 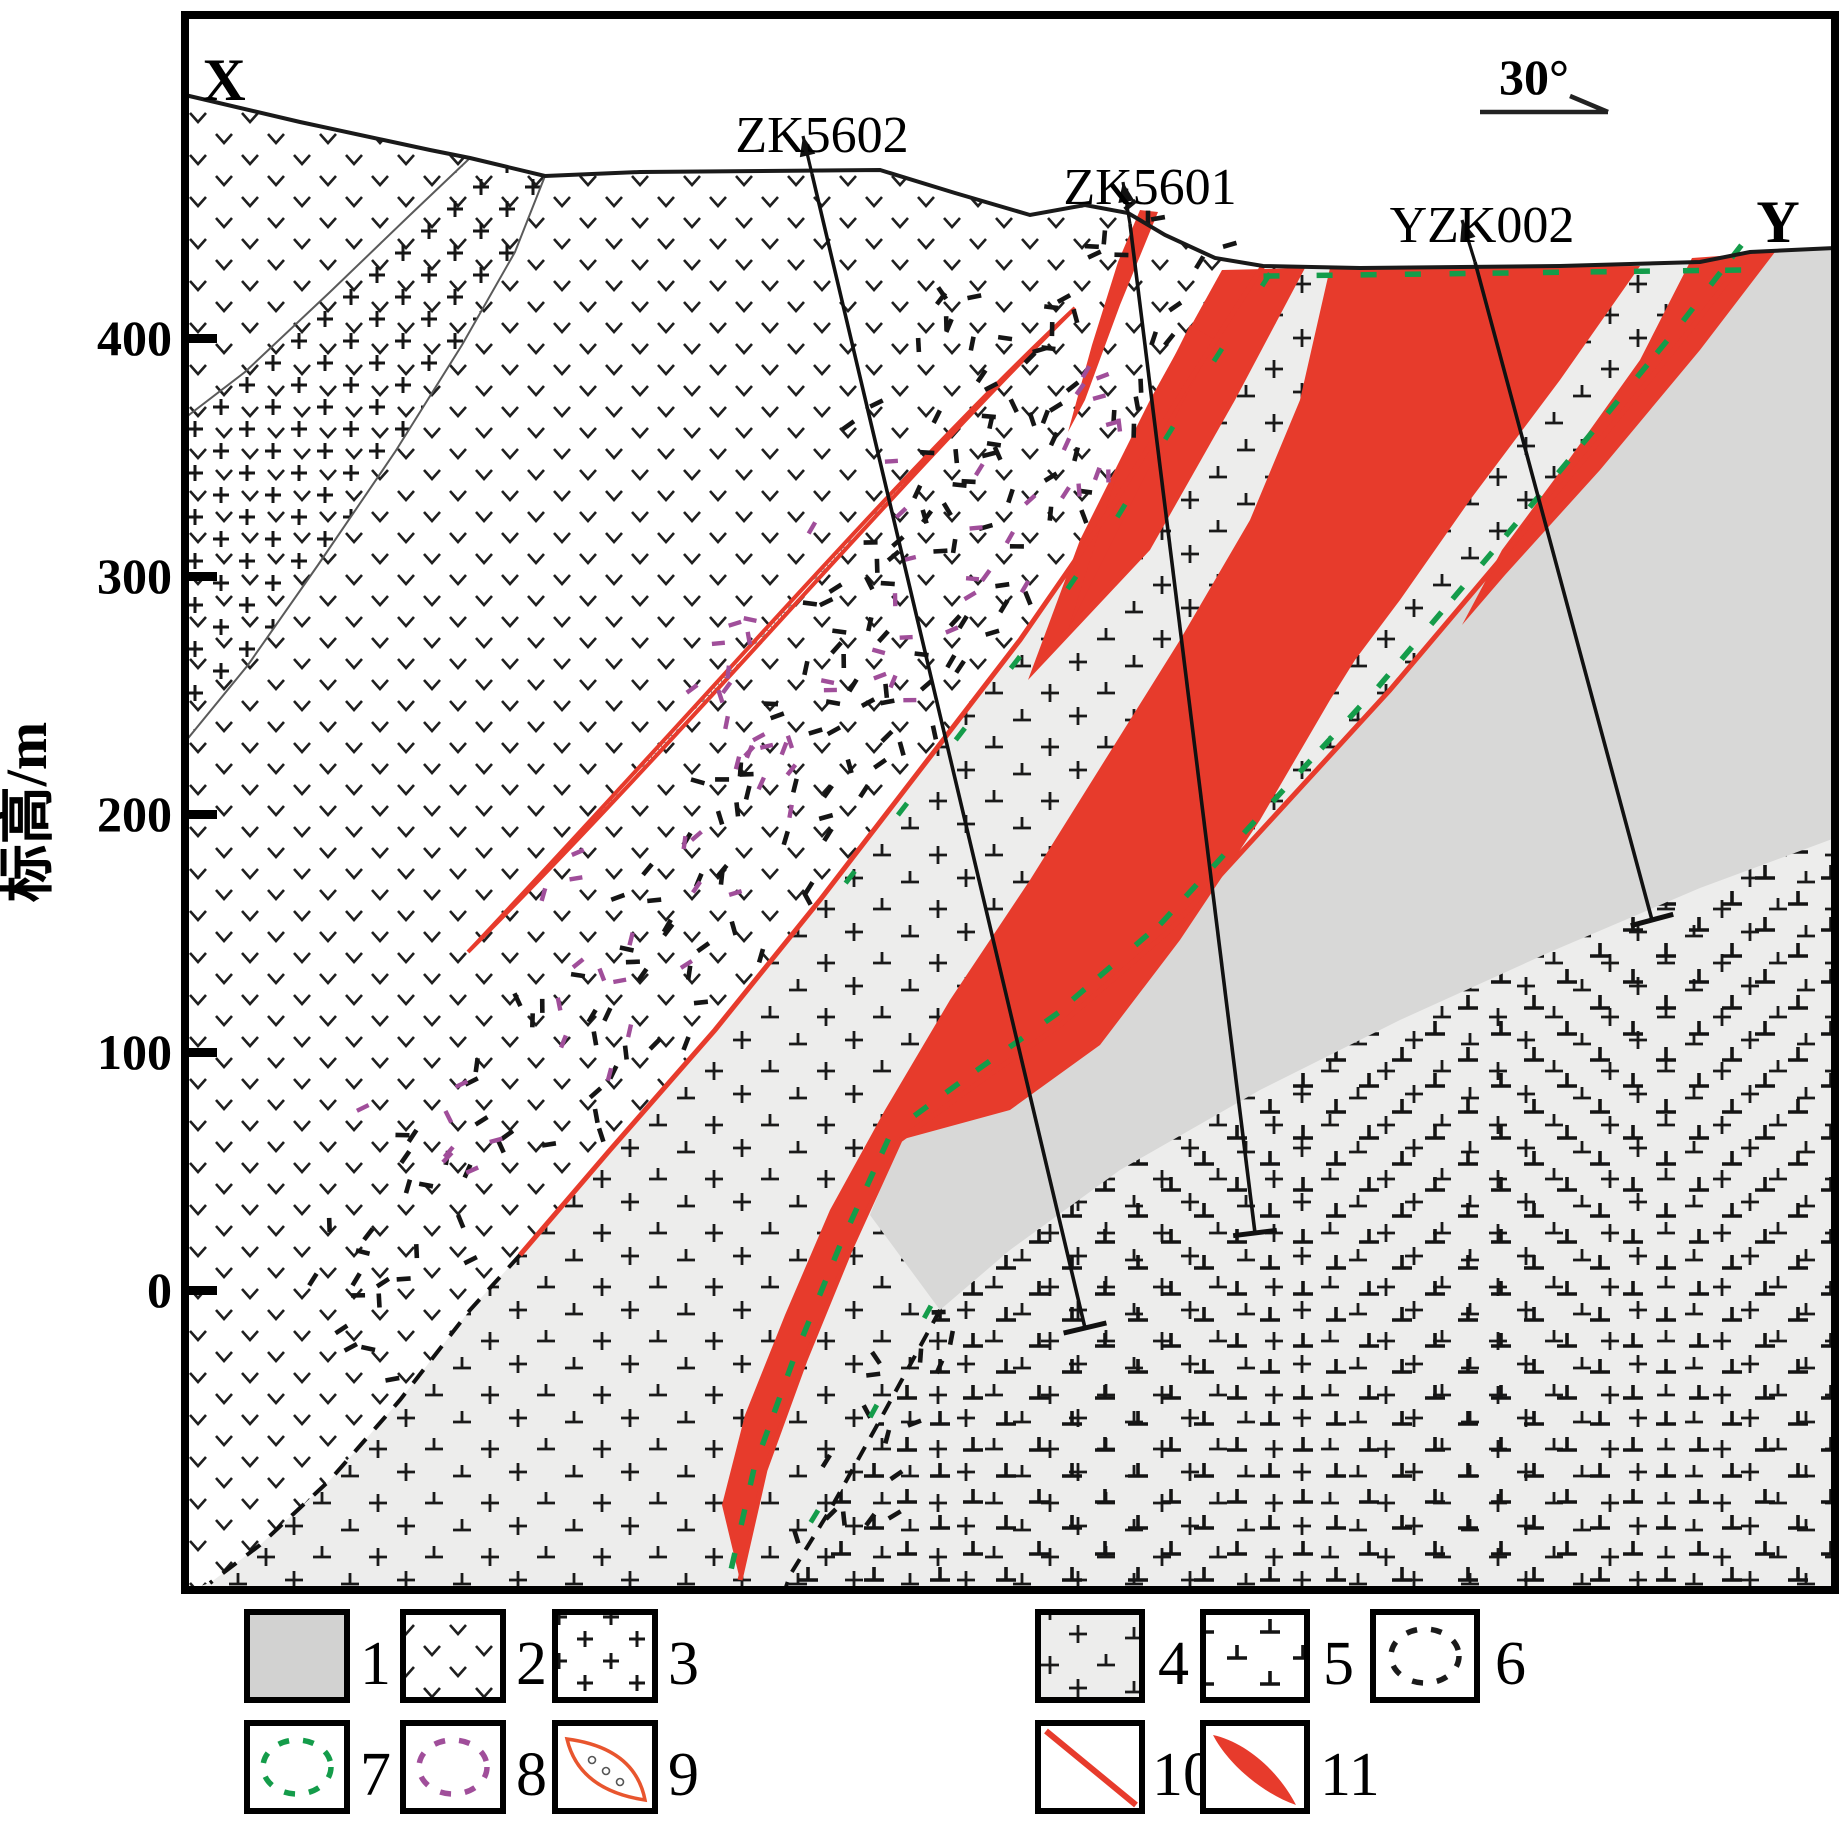 What do you see at coordinates (375, 1664) in the screenshot?
I see `legend-num: 1` at bounding box center [375, 1664].